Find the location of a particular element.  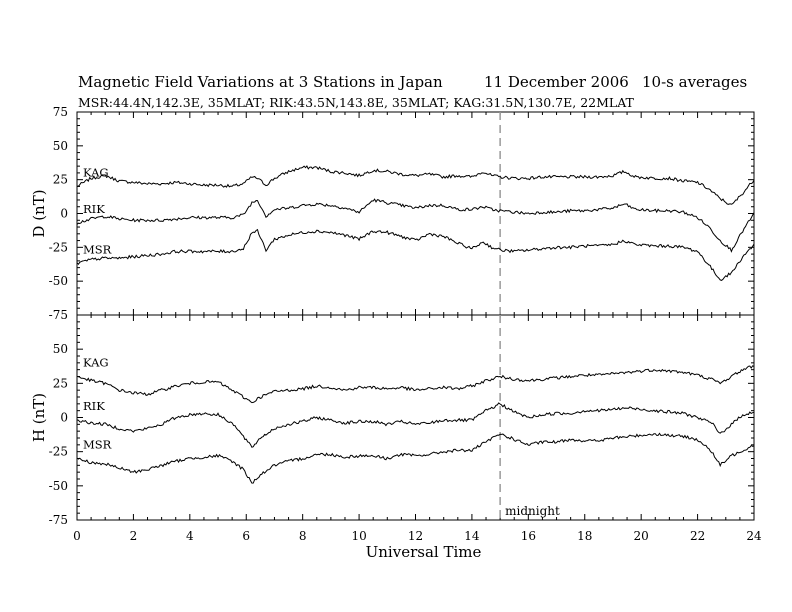

x-axis-label: Universal Time is located at coordinates (424, 552).